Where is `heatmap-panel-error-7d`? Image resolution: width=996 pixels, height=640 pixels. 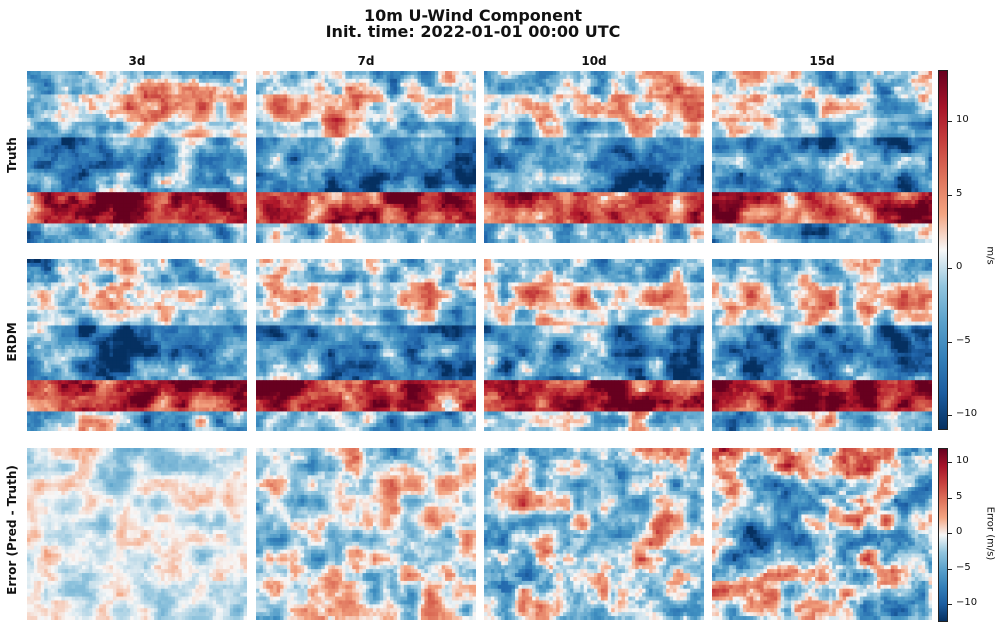 heatmap-panel-error-7d is located at coordinates (366, 534).